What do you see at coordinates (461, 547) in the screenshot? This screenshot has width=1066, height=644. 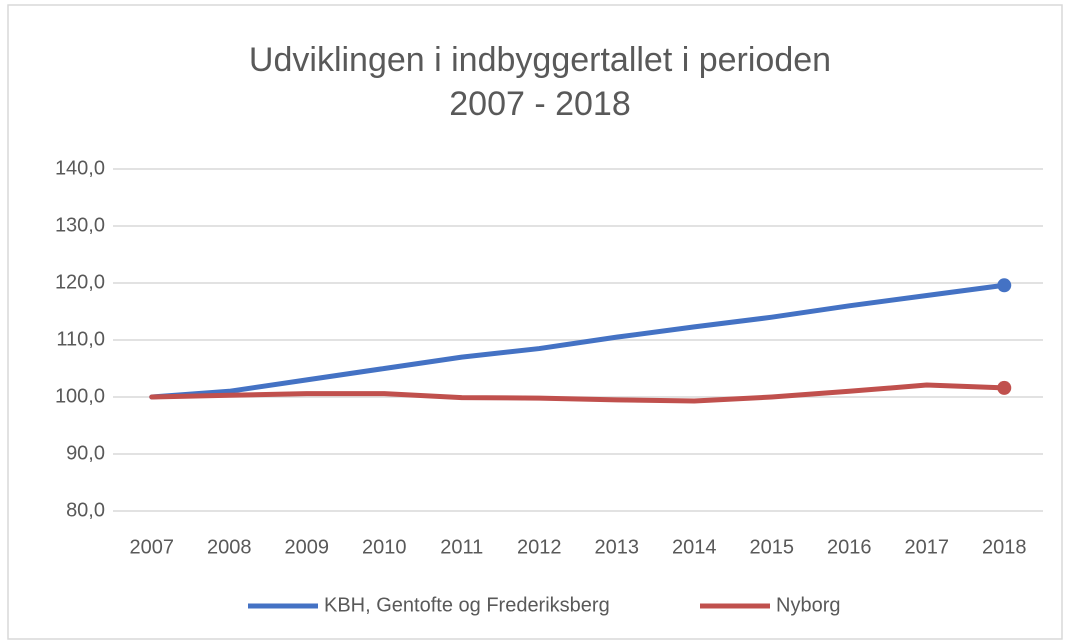 I see `x-tick-label: 2011` at bounding box center [461, 547].